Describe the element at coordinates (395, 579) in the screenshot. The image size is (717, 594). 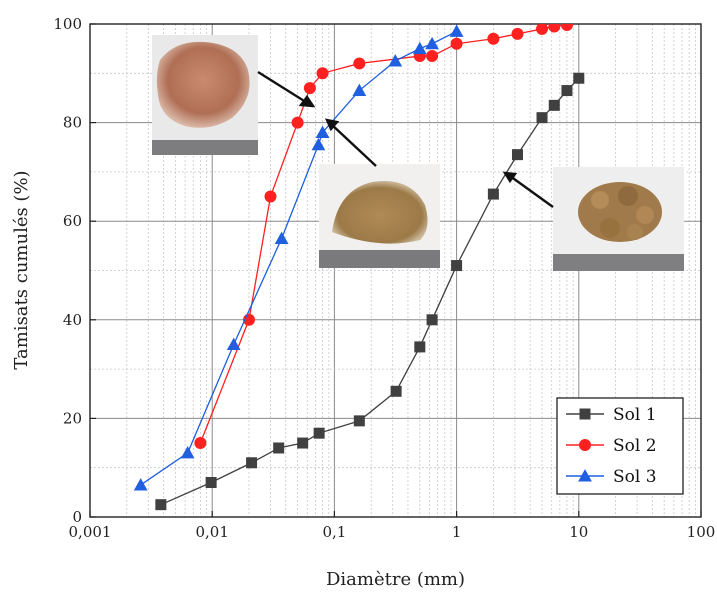
I see `x-axis-title: Diamètre (mm)` at that location.